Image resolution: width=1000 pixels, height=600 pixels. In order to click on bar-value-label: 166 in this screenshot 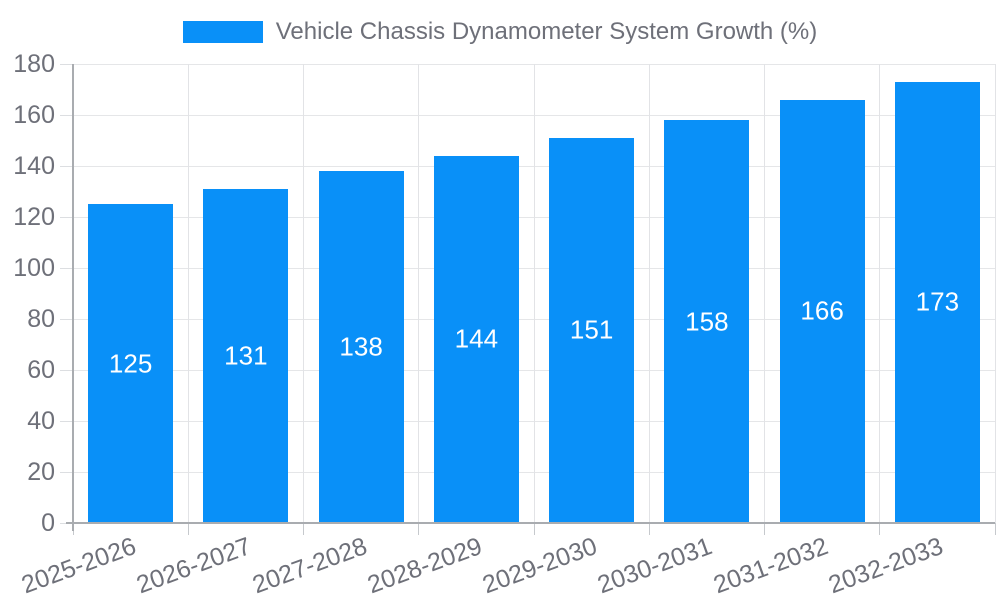, I will do `click(822, 310)`.